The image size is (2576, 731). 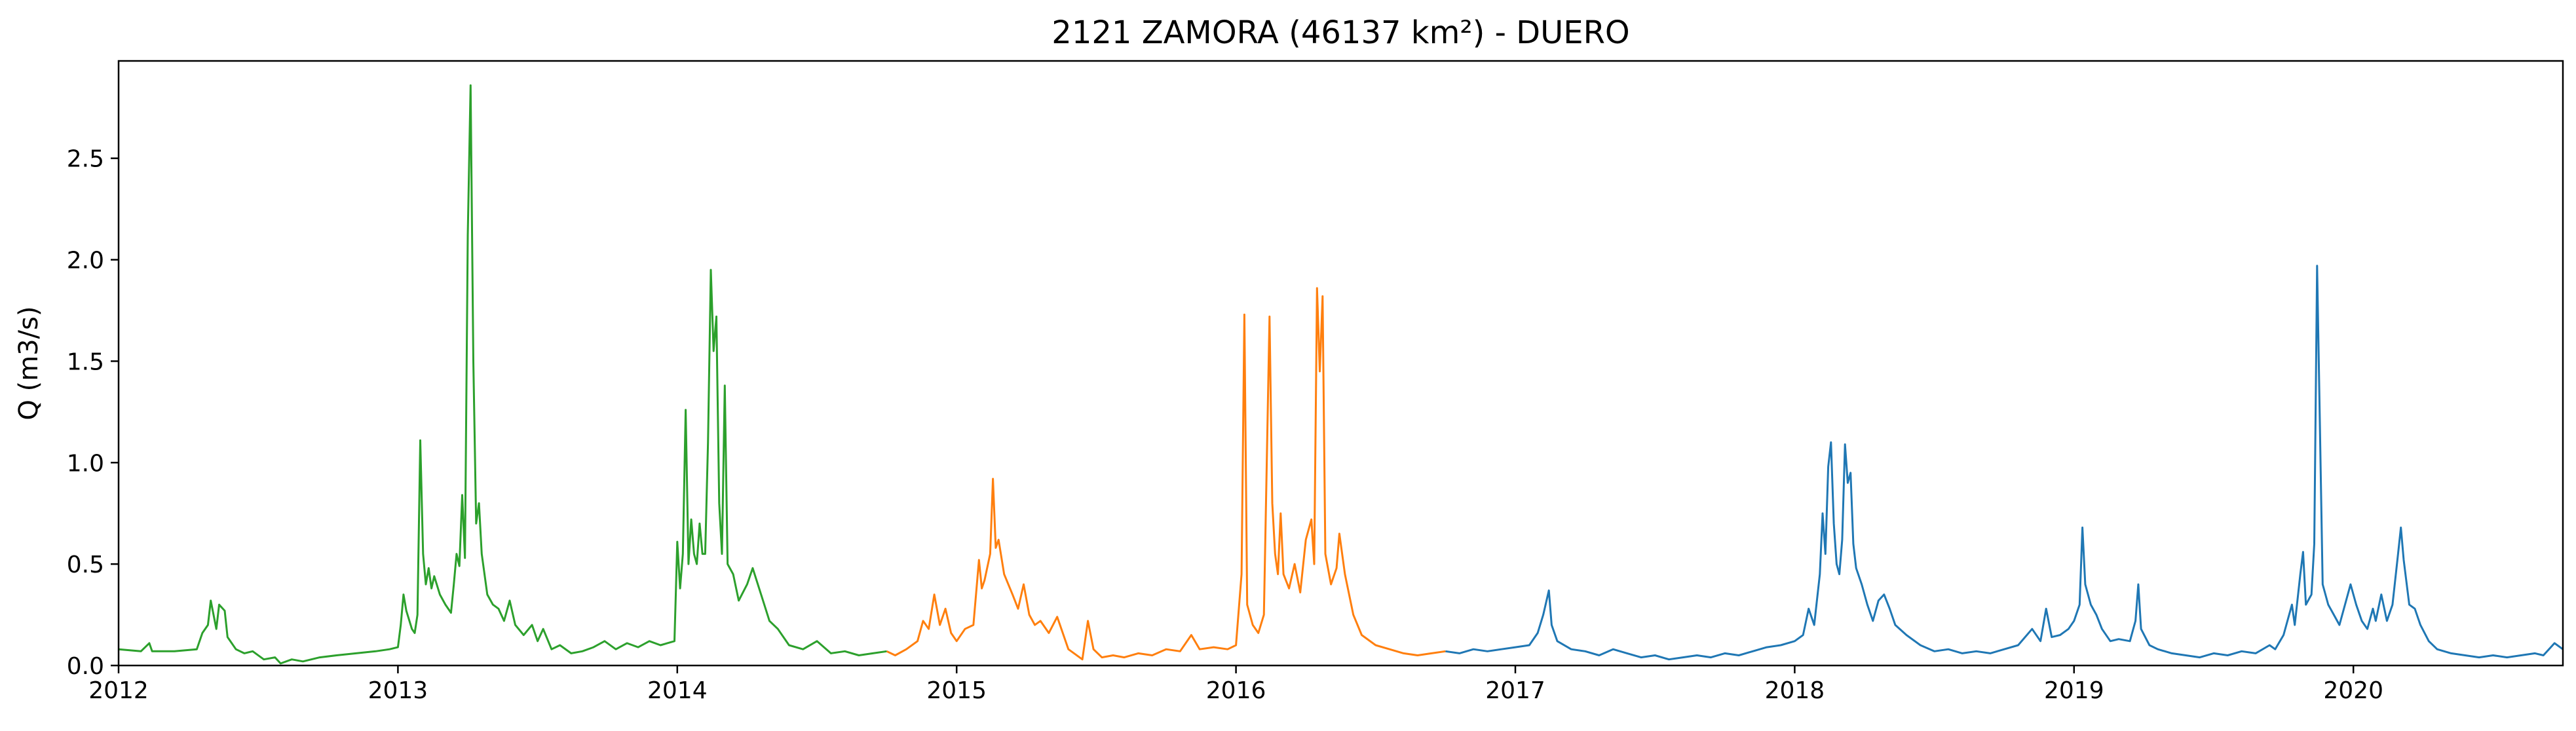 What do you see at coordinates (1795, 691) in the screenshot?
I see `x-tick-label: 2018` at bounding box center [1795, 691].